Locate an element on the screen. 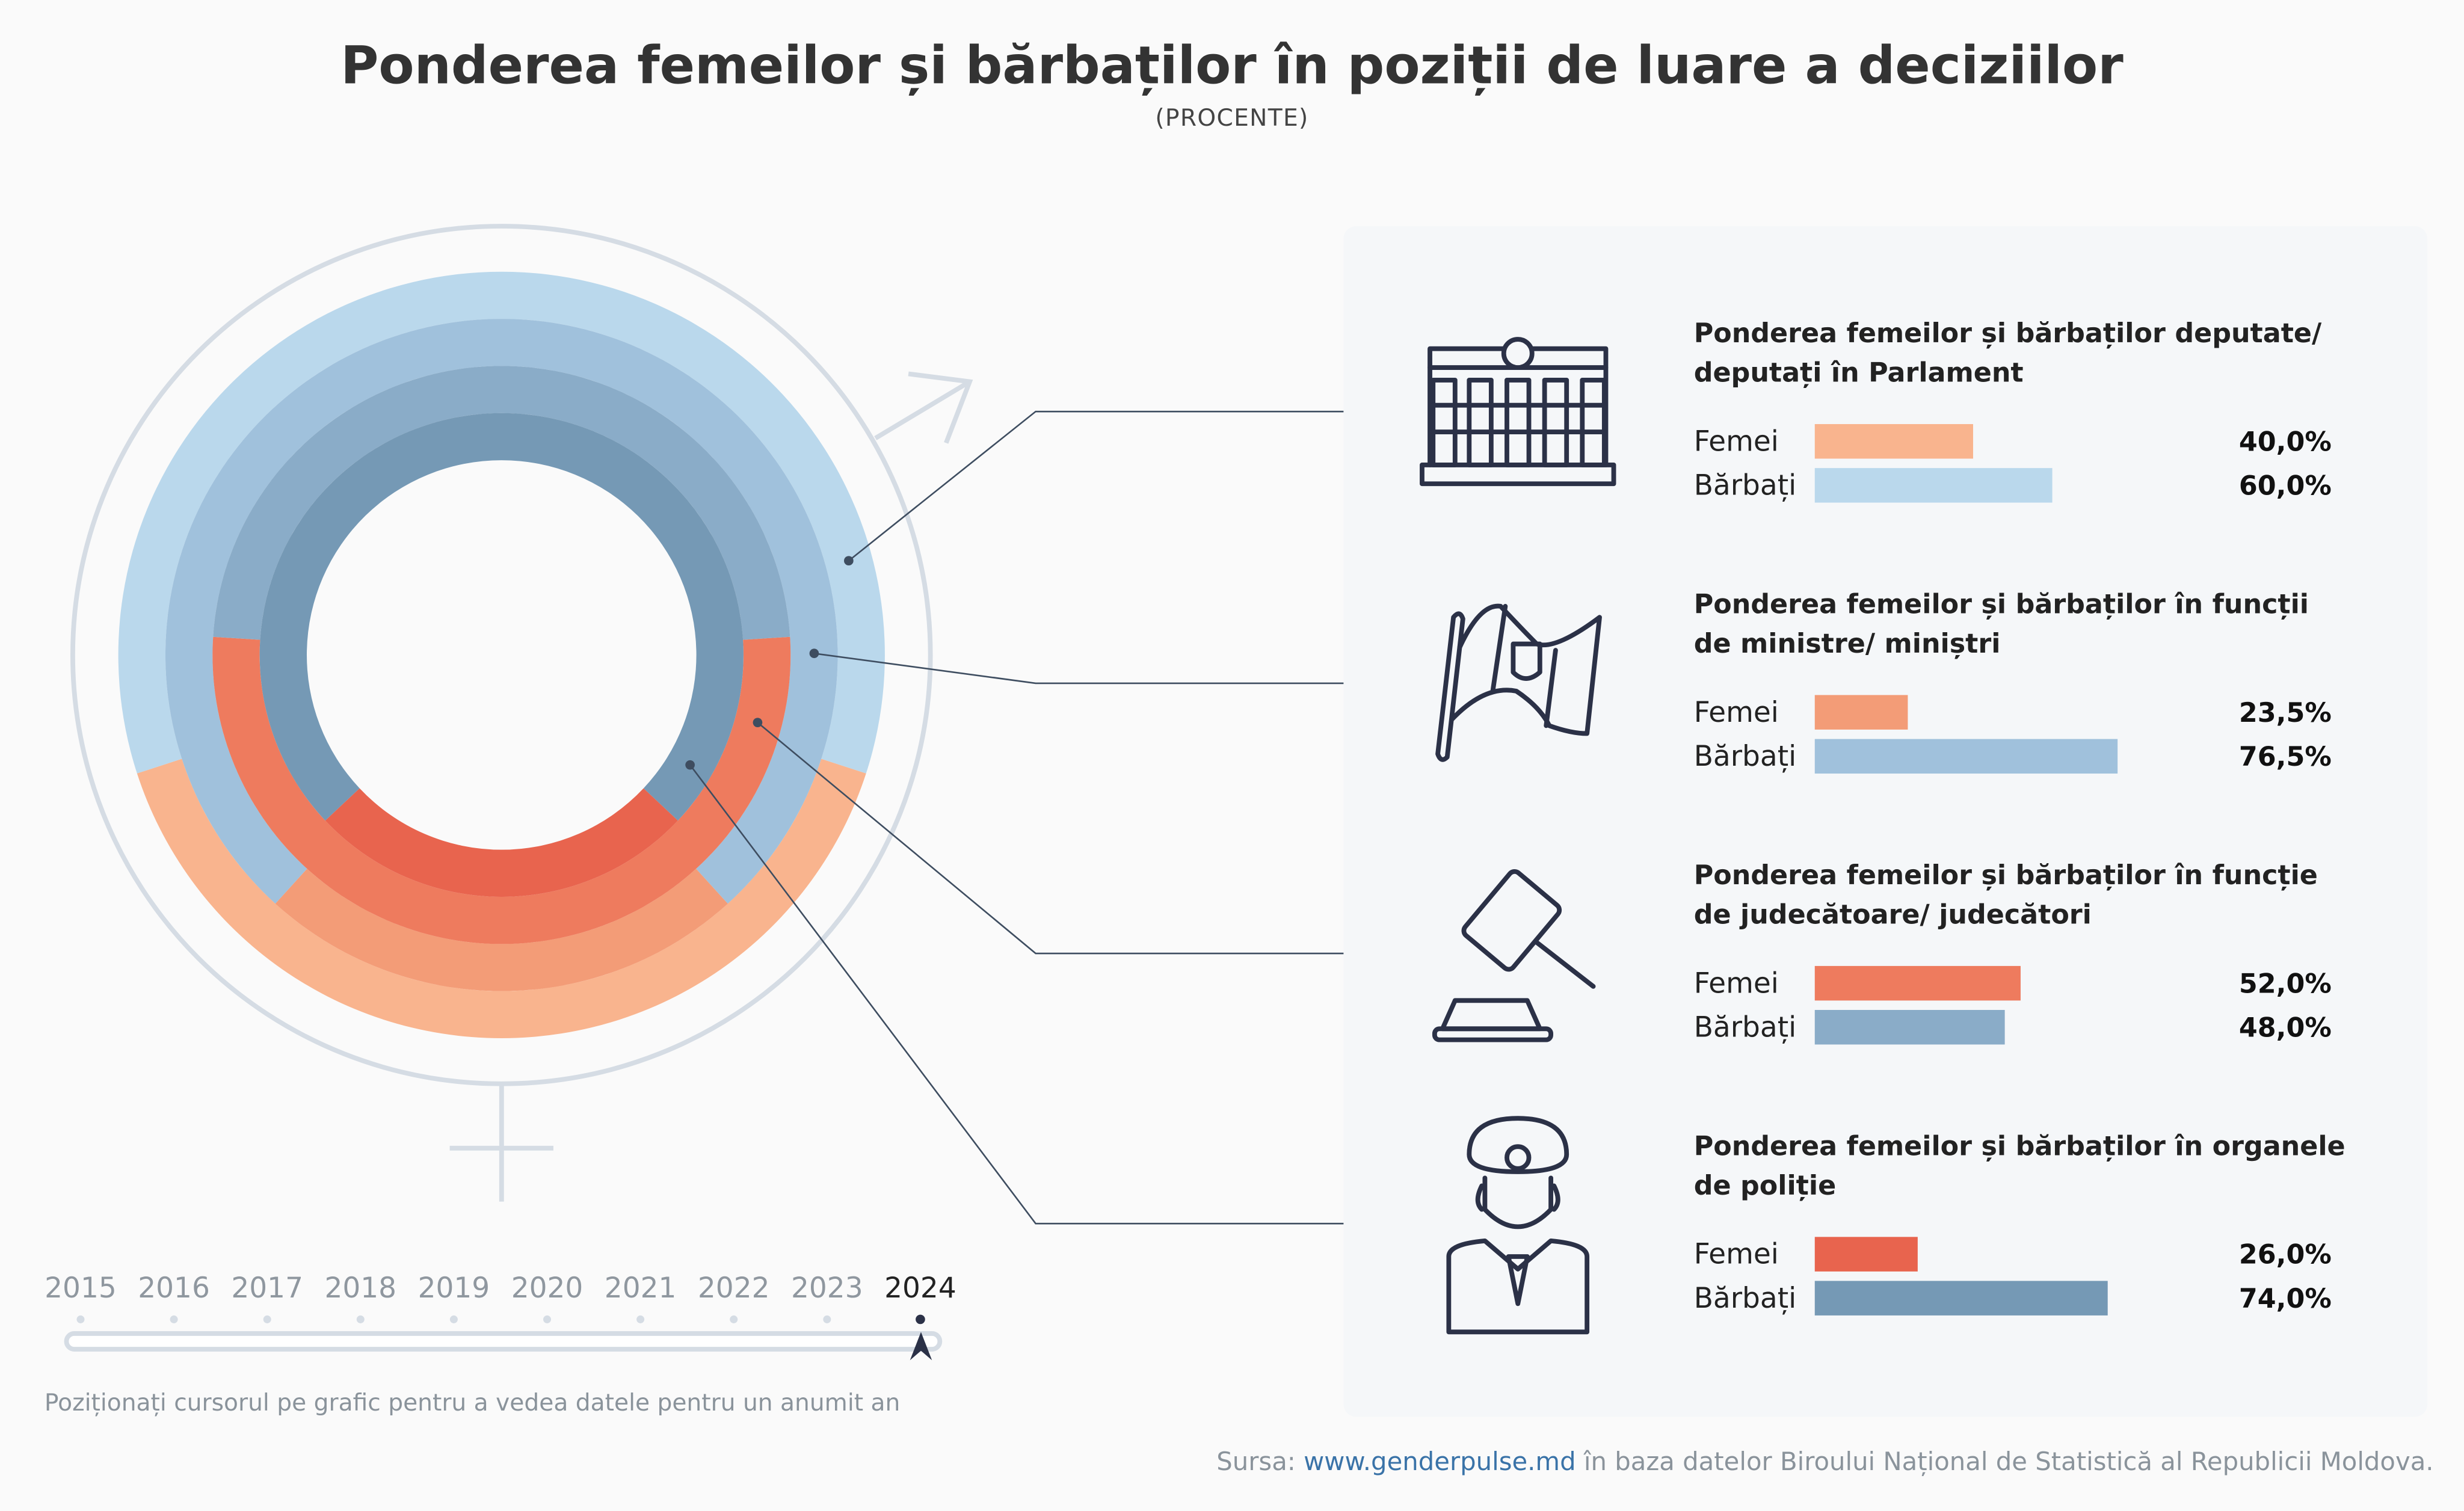 The image size is (2464, 1511). female-value: 26,0% is located at coordinates (2285, 1255).